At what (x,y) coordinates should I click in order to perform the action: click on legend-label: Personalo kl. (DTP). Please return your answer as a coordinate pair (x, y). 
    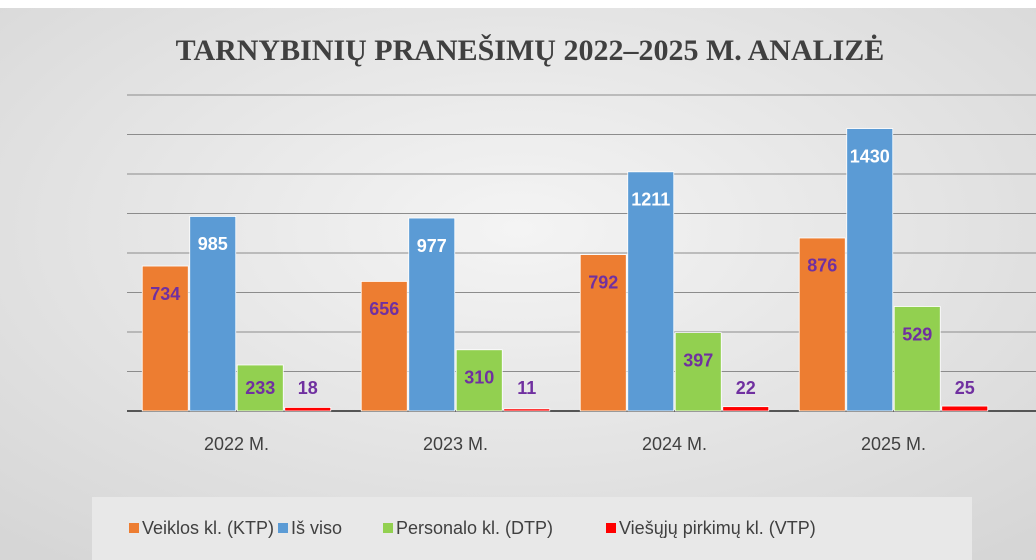
    Looking at the image, I should click on (474, 528).